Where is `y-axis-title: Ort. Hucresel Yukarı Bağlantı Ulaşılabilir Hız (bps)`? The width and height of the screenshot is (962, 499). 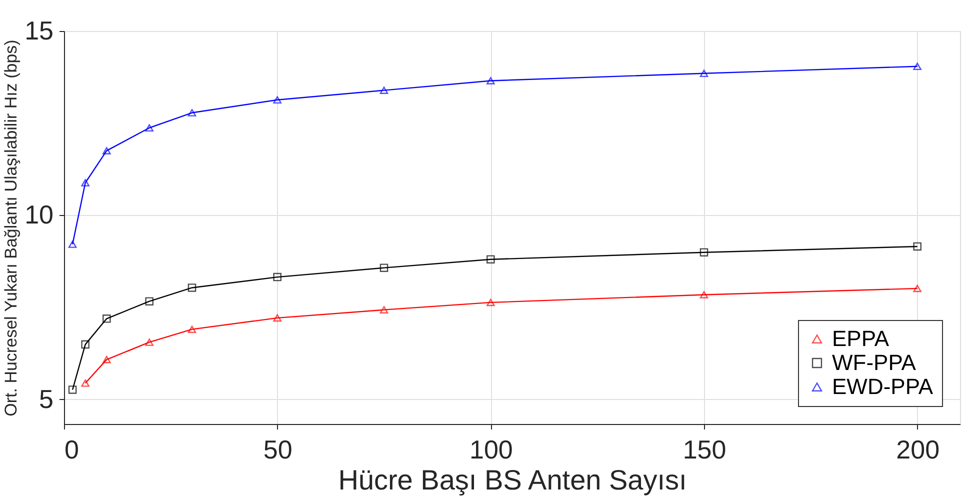 y-axis-title: Ort. Hucresel Yukarı Bağlantı Ulaşılabilir Hız (bps) is located at coordinates (11, 228).